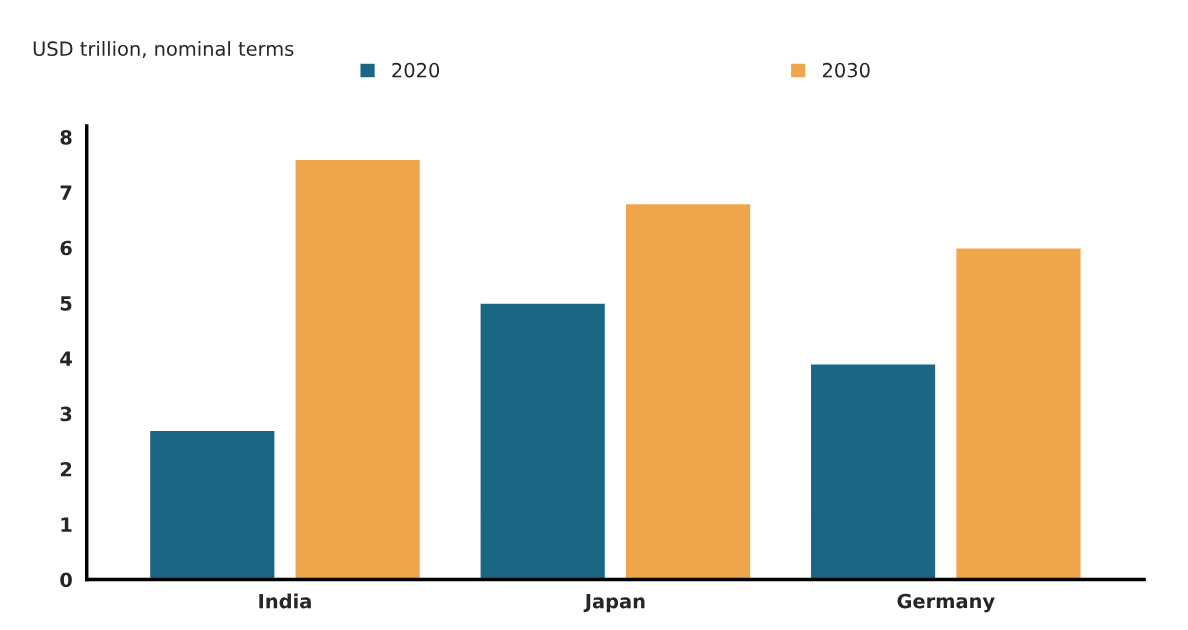  Describe the element at coordinates (66, 137) in the screenshot. I see `y-tick-label: 8` at that location.